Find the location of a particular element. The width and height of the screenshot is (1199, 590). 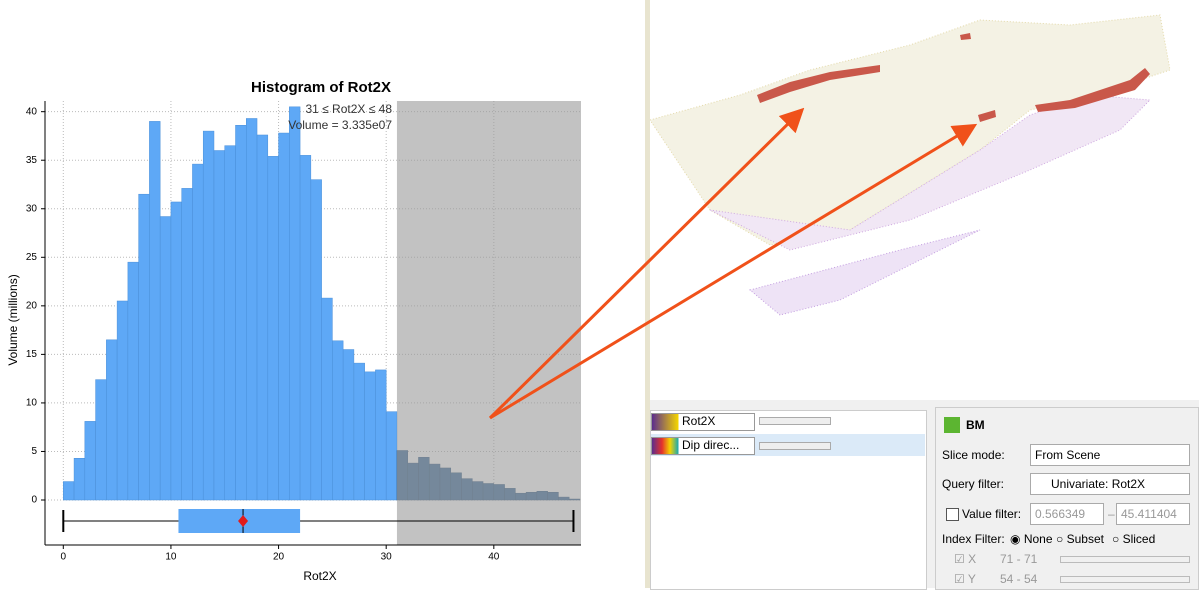

y-tick-label: 15 is located at coordinates (32, 354).